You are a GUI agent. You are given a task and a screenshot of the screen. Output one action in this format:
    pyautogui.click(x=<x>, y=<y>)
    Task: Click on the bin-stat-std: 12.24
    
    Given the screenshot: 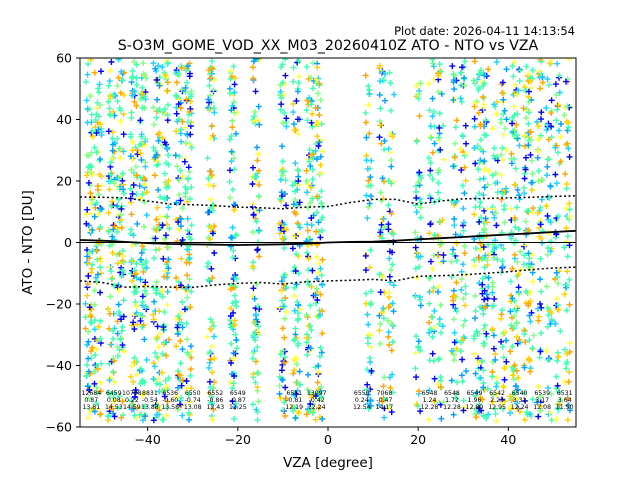 What is the action you would take?
    pyautogui.click(x=317, y=407)
    